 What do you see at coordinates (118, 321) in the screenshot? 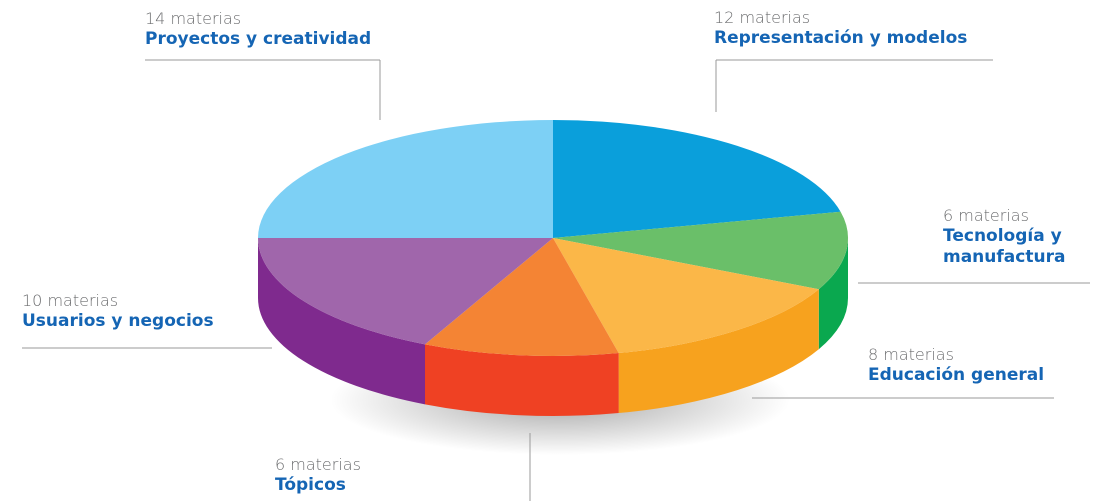
I see `category-label: Usuarios y negocios` at bounding box center [118, 321].